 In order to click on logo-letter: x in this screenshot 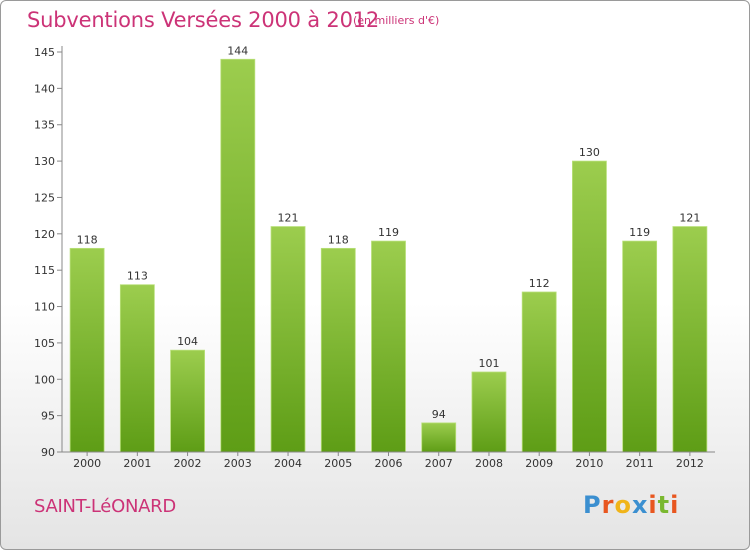, I will do `click(640, 505)`.